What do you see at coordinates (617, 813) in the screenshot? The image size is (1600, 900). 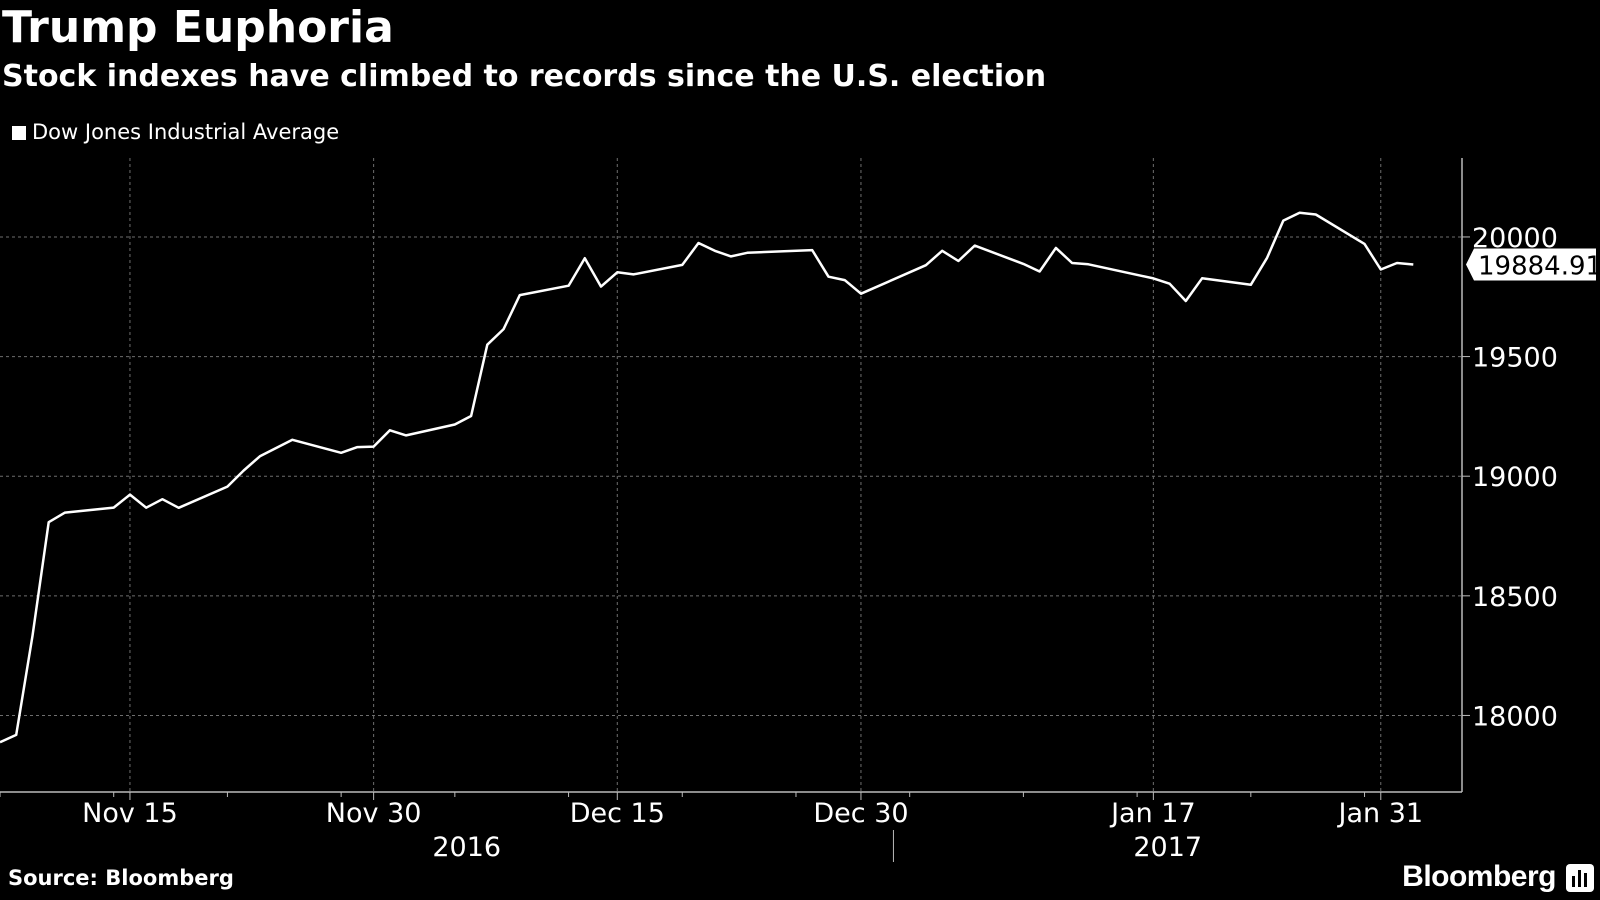 I see `x-tick-label: Dec 15` at bounding box center [617, 813].